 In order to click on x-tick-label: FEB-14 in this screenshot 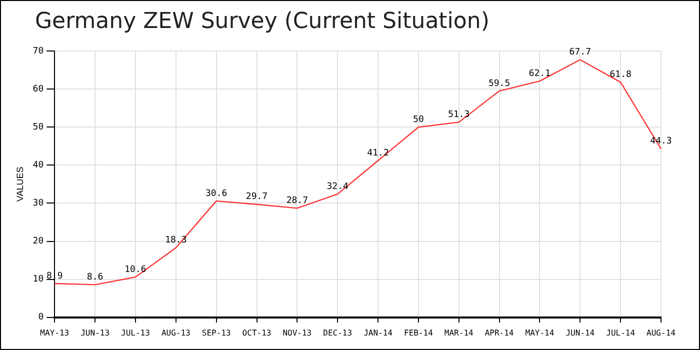, I will do `click(419, 333)`.